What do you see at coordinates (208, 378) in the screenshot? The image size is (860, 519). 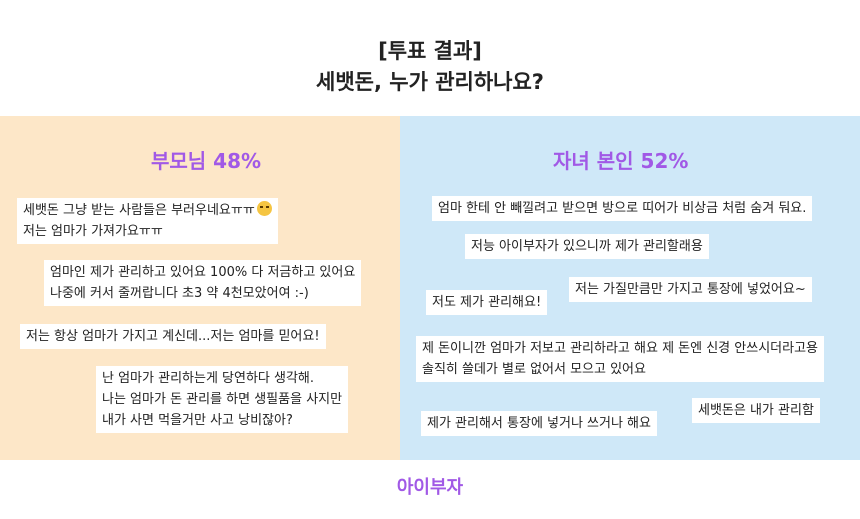 I see `comment-line: 난 엄마가 관리하는게 당연하다 생각해.` at bounding box center [208, 378].